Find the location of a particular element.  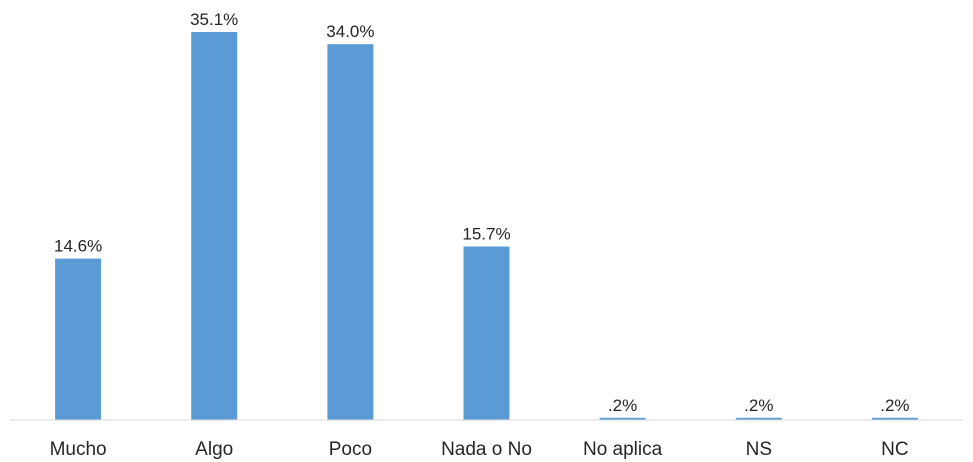

x-tick-label-4: No aplica is located at coordinates (623, 449).